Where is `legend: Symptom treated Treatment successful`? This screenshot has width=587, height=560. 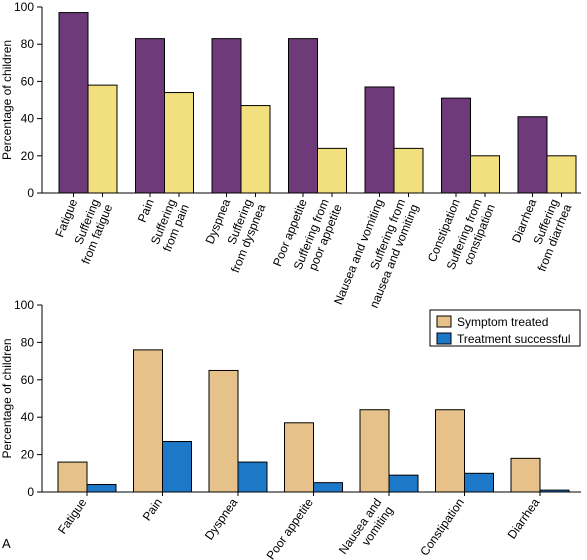 legend: Symptom treated Treatment successful is located at coordinates (505, 328).